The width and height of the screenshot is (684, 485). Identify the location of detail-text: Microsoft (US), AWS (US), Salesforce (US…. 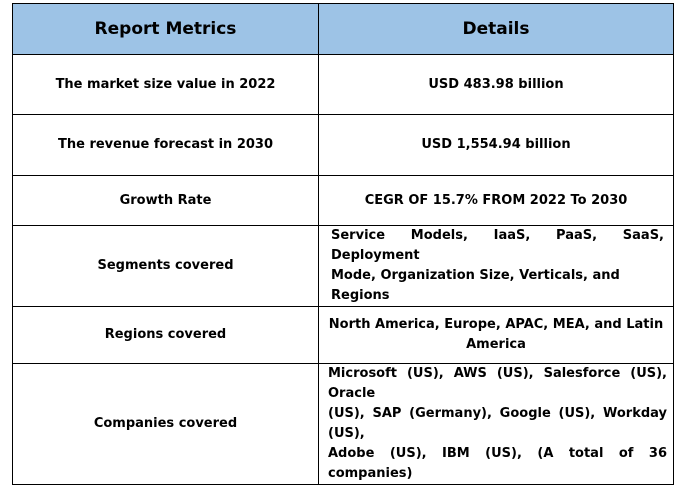
(496, 424).